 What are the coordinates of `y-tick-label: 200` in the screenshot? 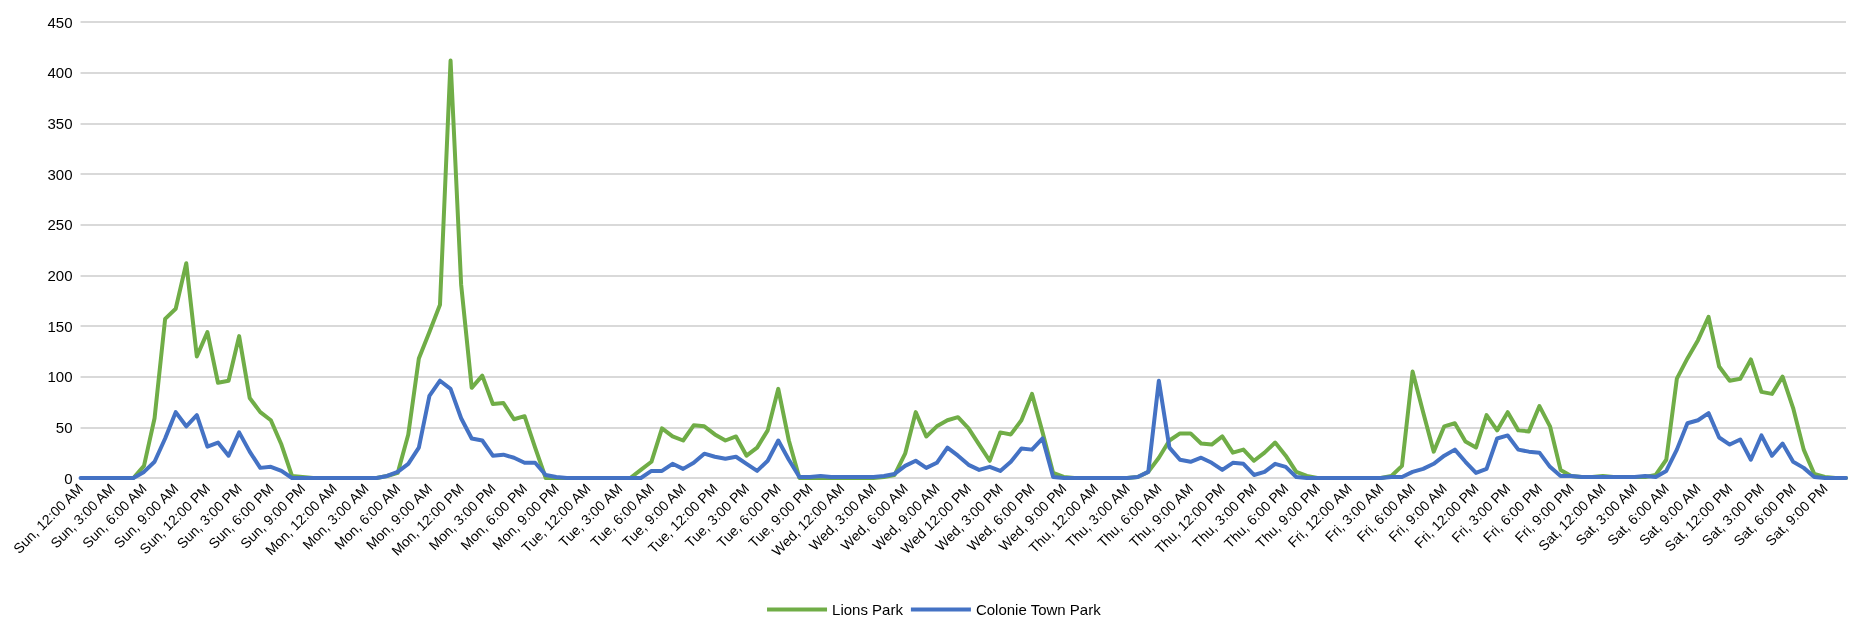 It's located at (60, 275).